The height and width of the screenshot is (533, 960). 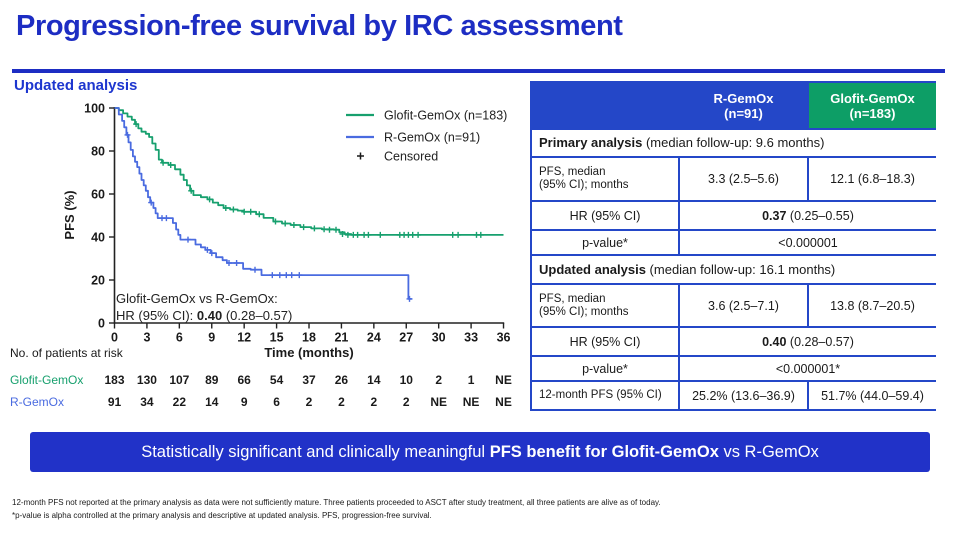 I want to click on banner-text-bold: PFS benefit for Glofit-GemOx, so click(x=604, y=451).